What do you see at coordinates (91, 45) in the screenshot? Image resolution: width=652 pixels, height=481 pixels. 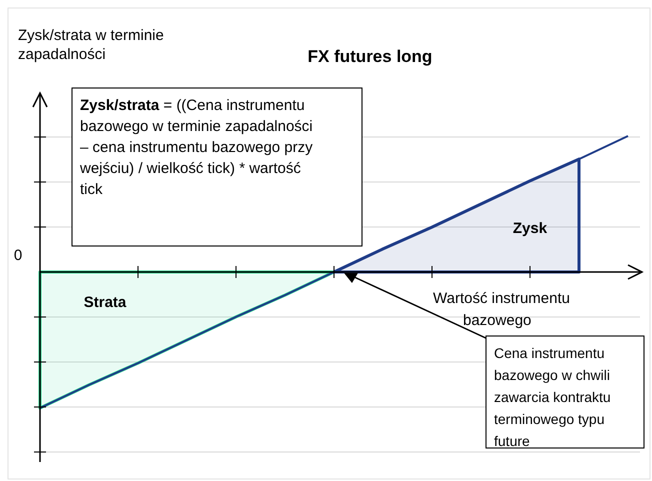 I see `y-axis-title: Zysk/strata w terminie zapadalności` at bounding box center [91, 45].